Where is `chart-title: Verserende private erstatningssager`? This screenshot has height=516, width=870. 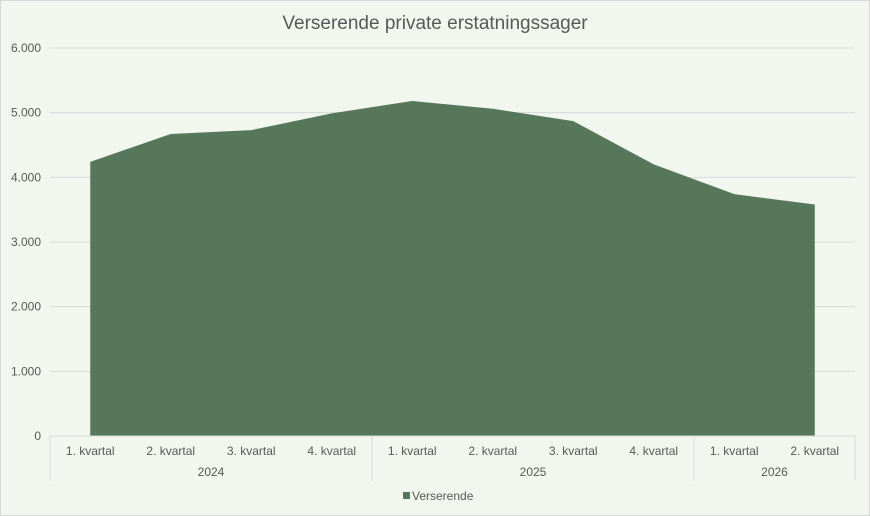
chart-title: Verserende private erstatningssager is located at coordinates (435, 23).